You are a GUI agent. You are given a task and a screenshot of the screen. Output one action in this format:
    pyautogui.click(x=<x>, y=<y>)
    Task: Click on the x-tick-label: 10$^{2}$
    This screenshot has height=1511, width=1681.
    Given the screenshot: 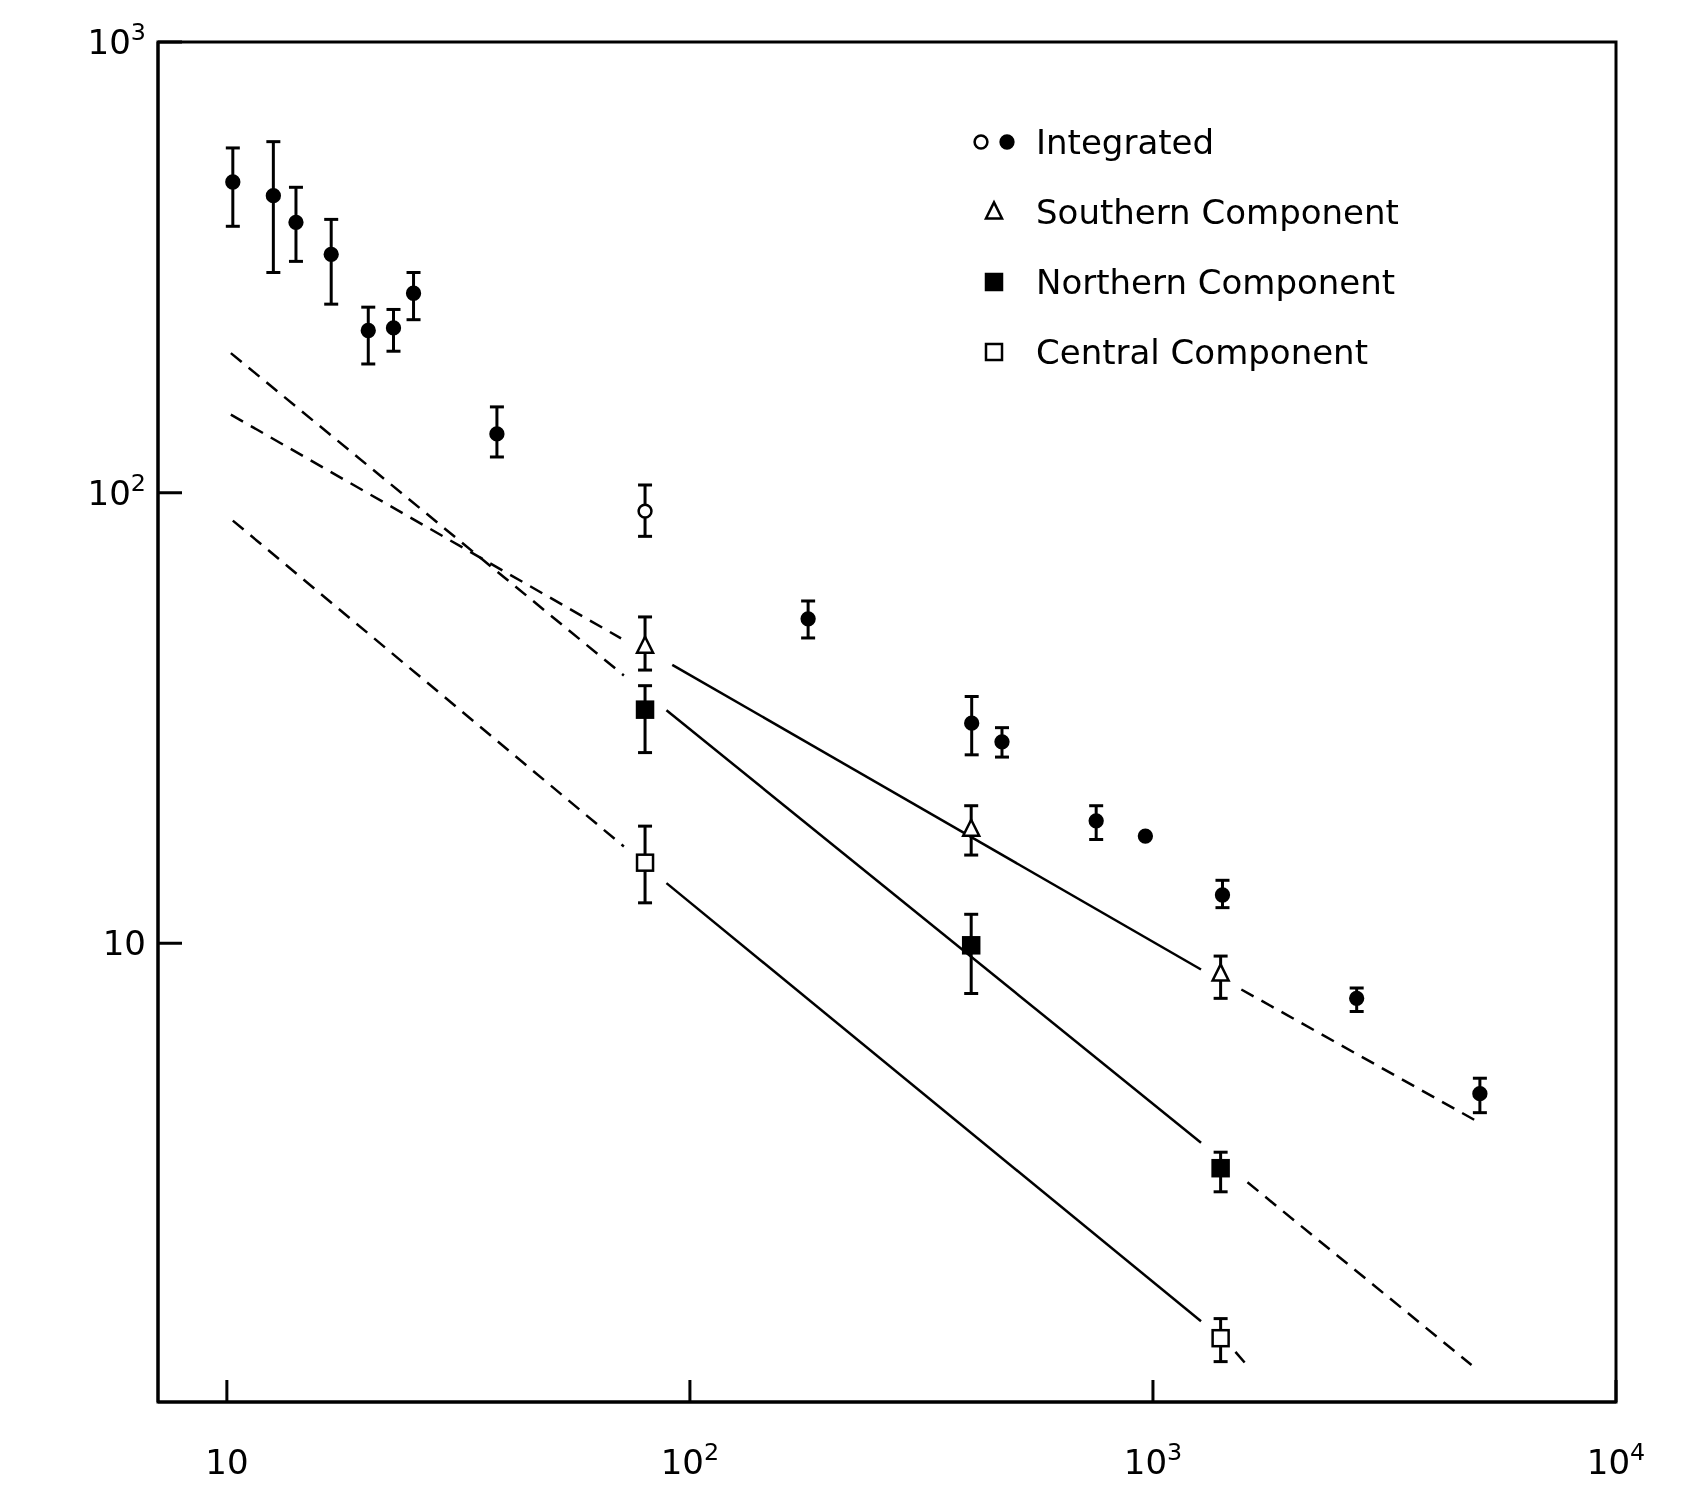 What is the action you would take?
    pyautogui.click(x=690, y=1460)
    